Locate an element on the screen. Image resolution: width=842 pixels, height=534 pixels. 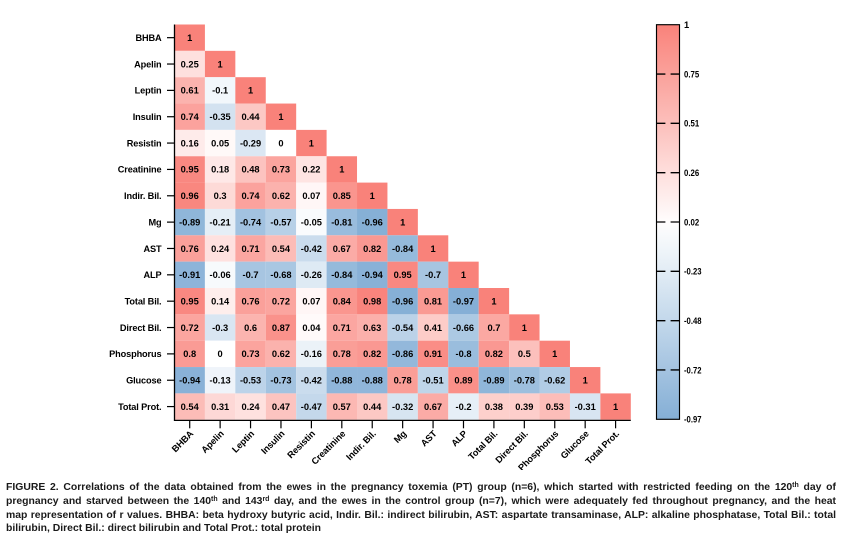
svg-text: 0.67 is located at coordinates (342, 249).